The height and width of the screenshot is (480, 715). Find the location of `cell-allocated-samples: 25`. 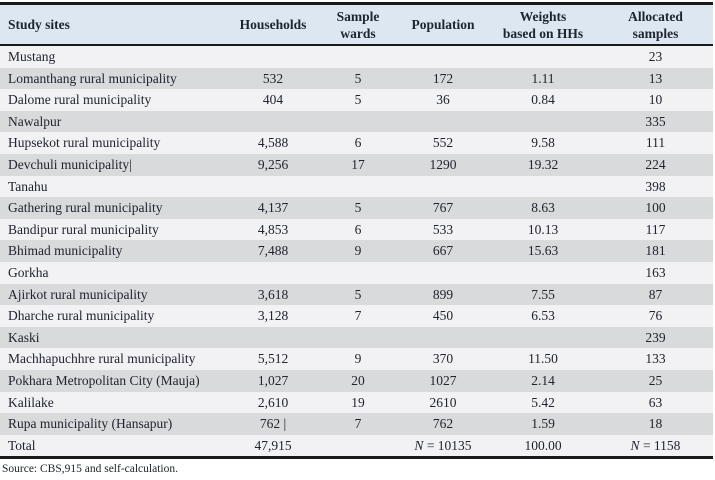

cell-allocated-samples: 25 is located at coordinates (655, 380).